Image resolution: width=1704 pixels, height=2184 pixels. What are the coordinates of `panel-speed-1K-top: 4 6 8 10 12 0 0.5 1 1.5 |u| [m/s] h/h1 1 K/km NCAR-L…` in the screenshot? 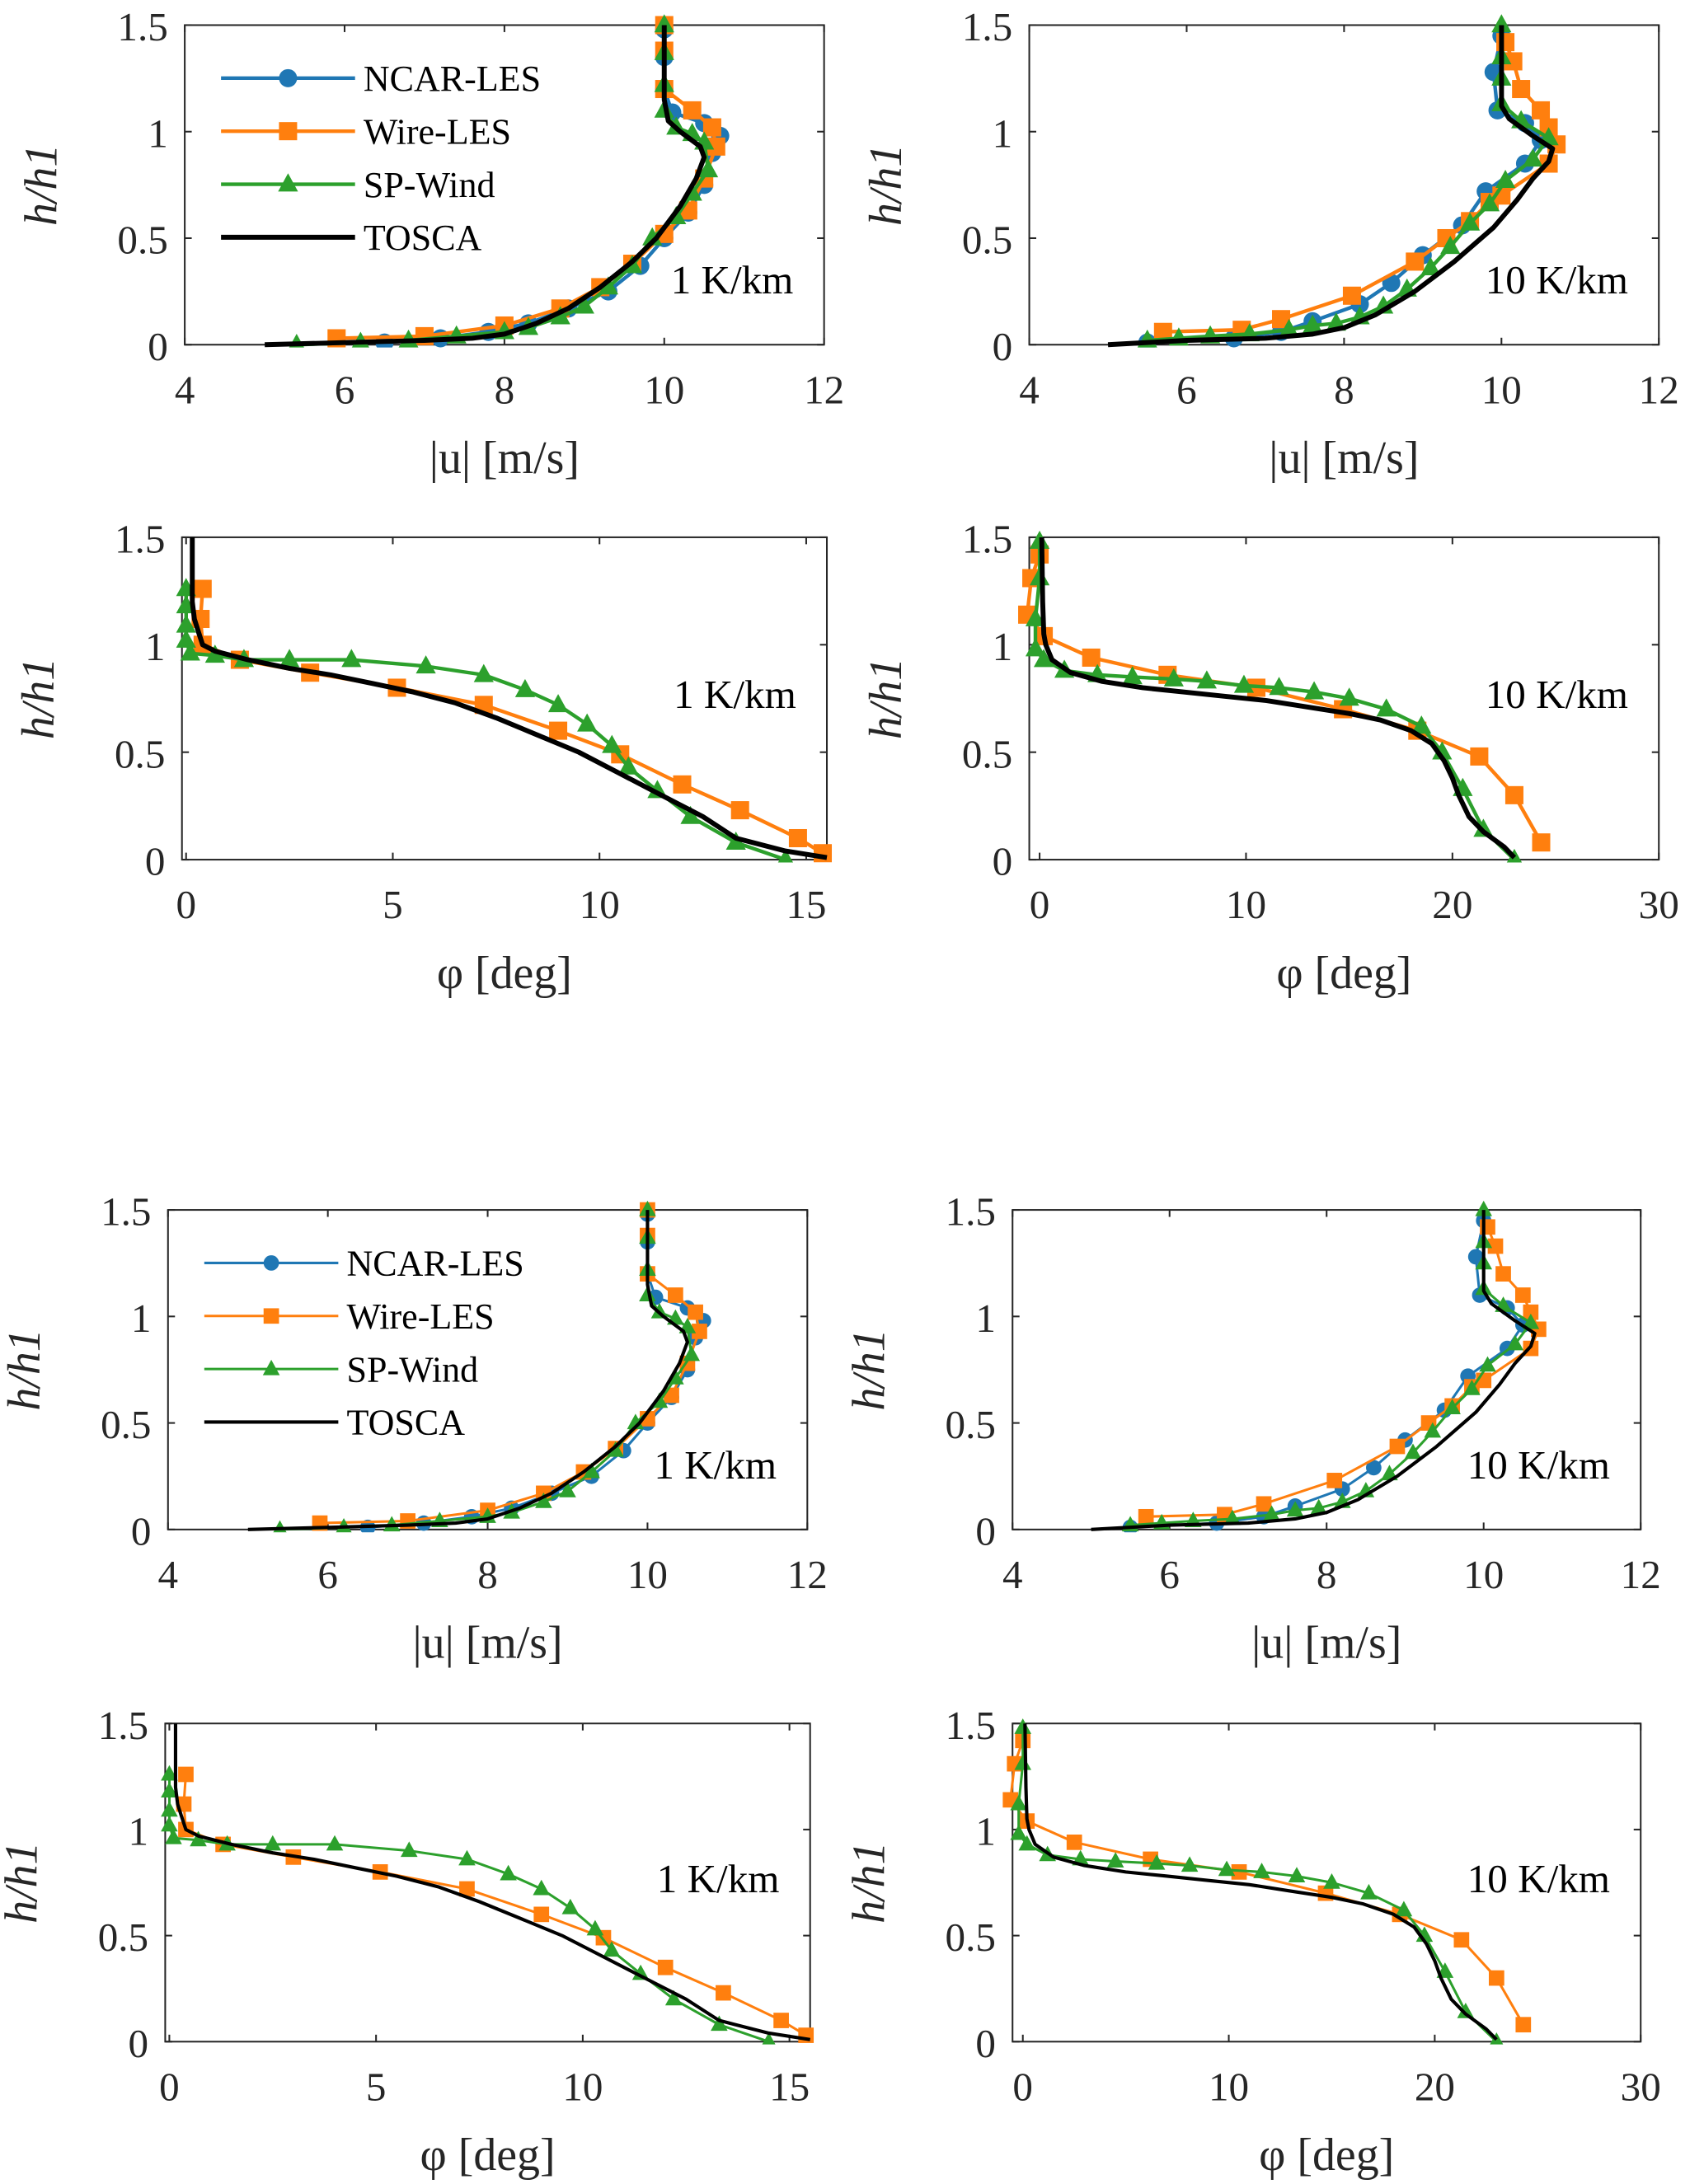 It's located at (430, 244).